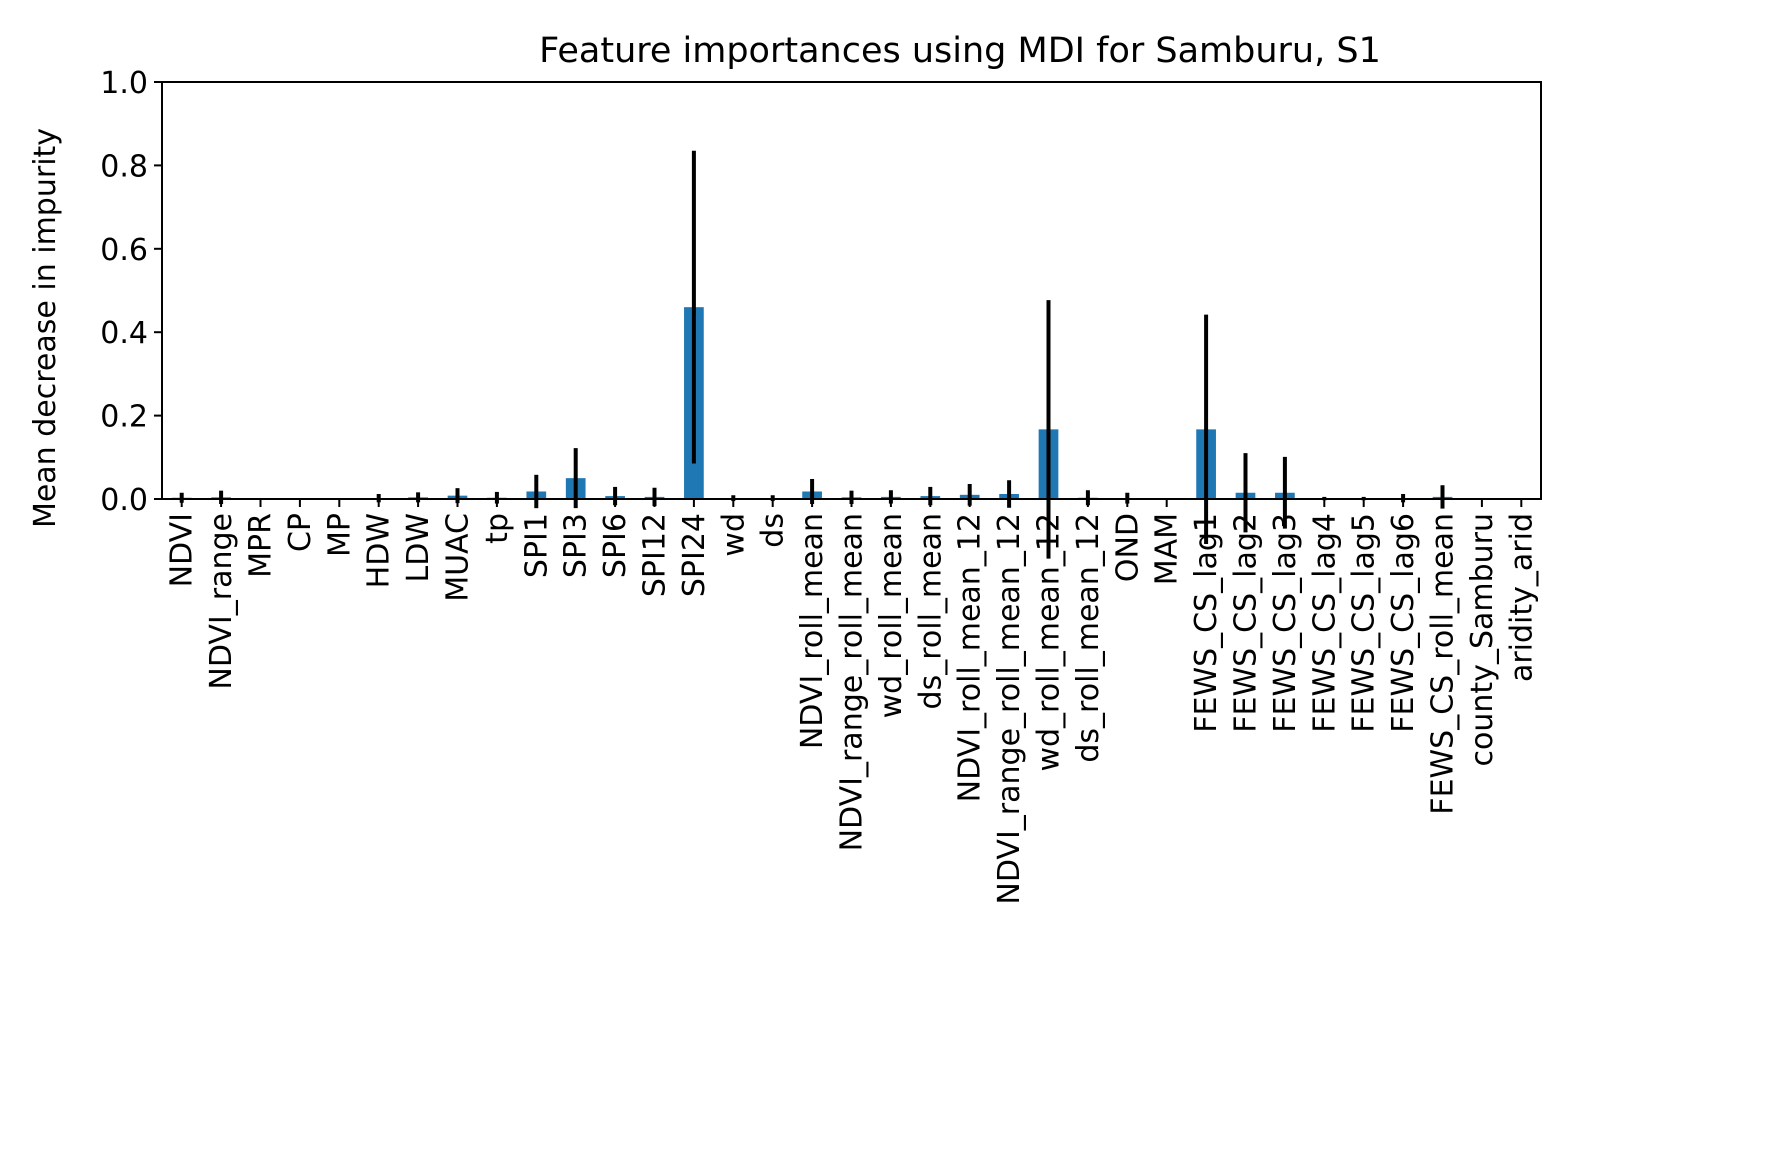  What do you see at coordinates (124, 333) in the screenshot?
I see `y-tick-label: 0.4` at bounding box center [124, 333].